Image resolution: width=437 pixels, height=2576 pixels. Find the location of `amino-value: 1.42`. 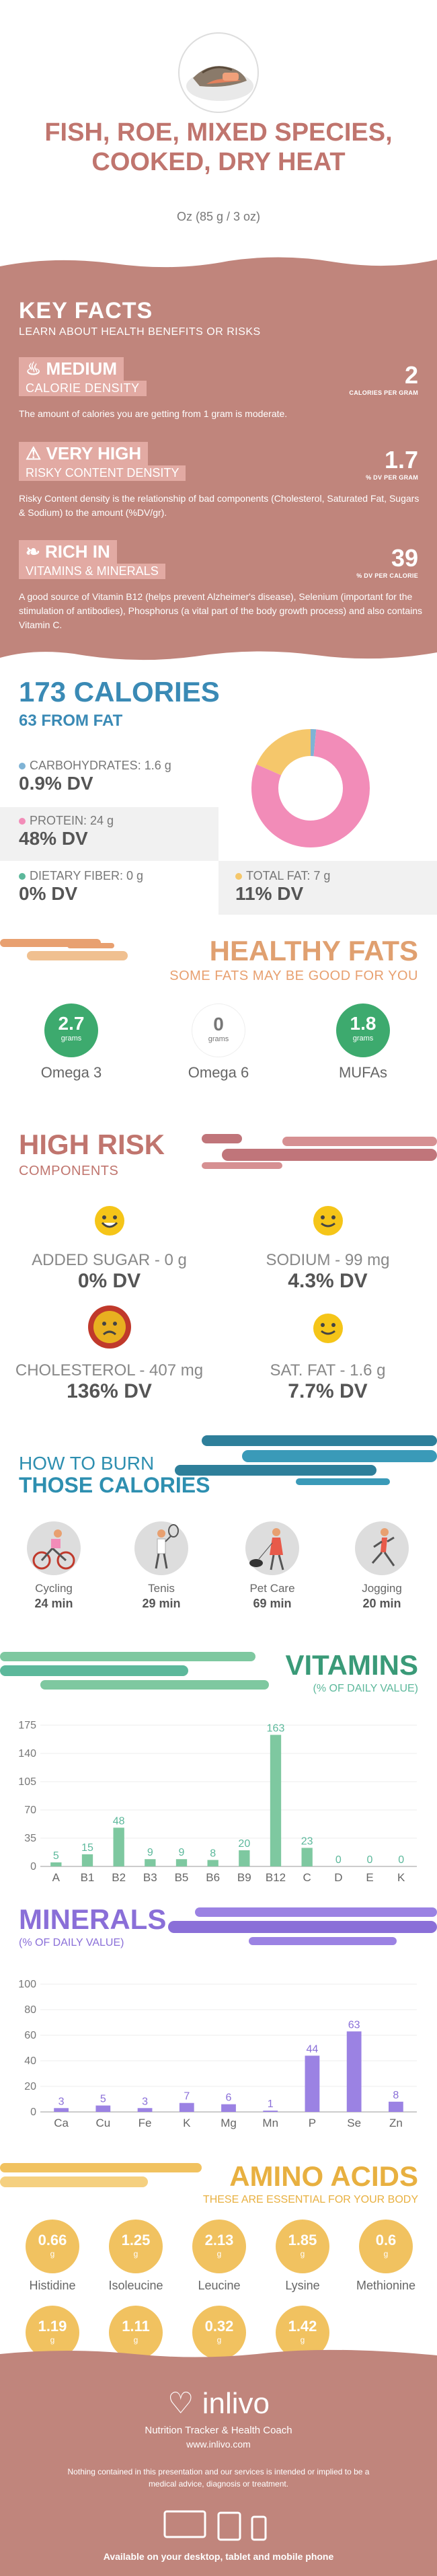

amino-value: 1.42 is located at coordinates (302, 2326).